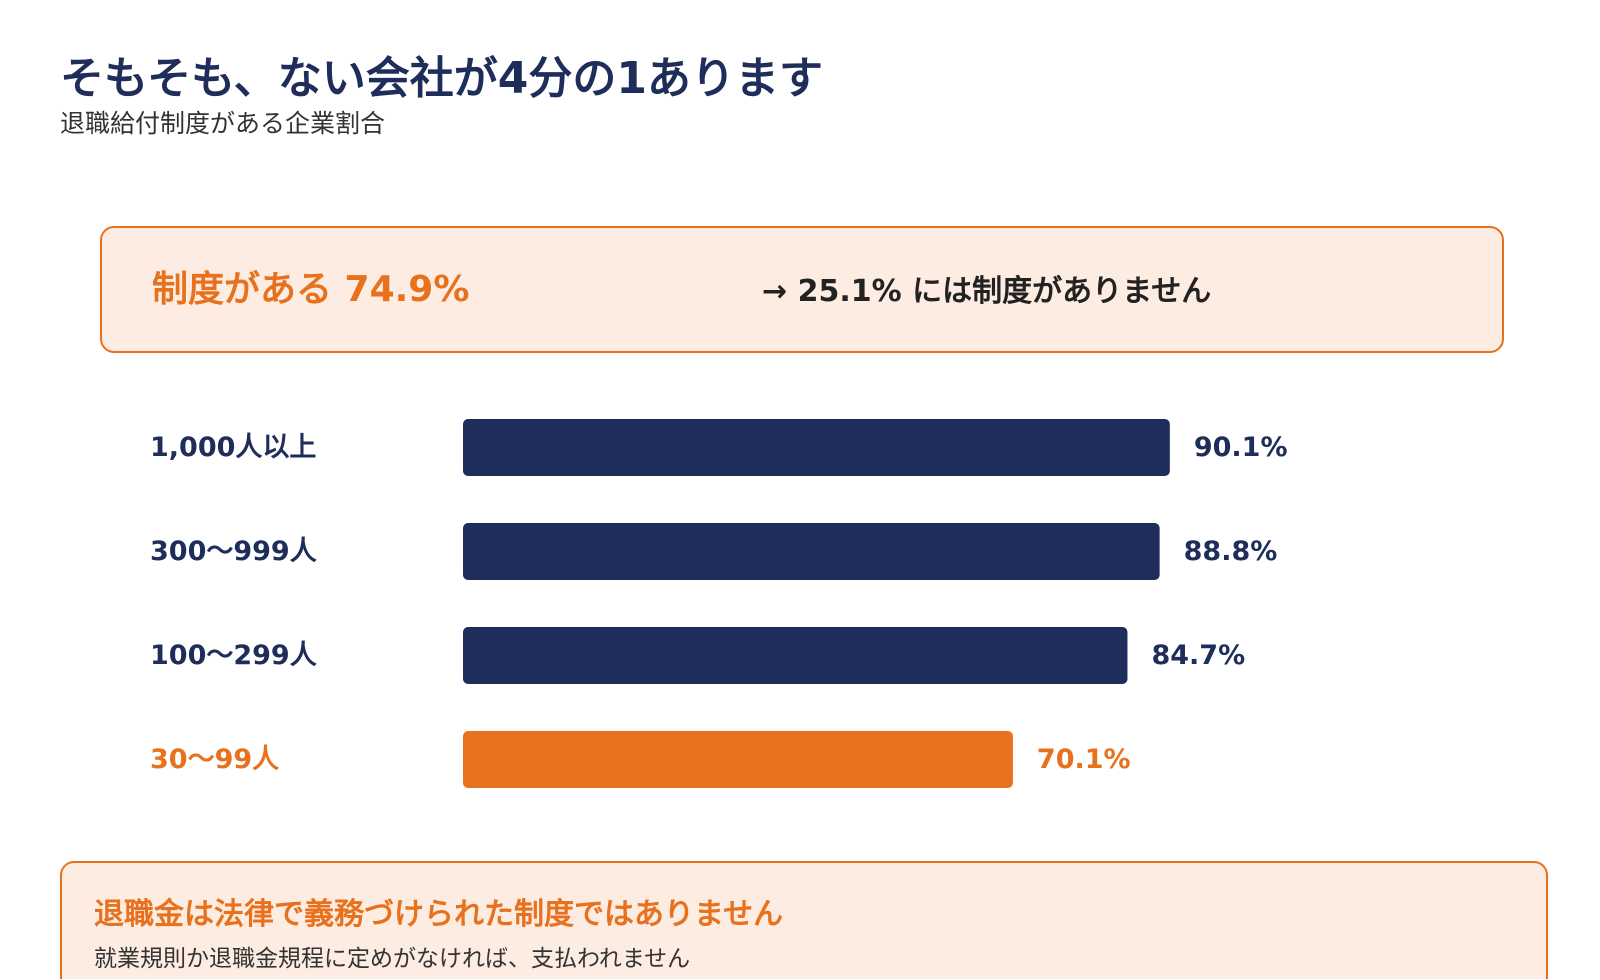 The height and width of the screenshot is (980, 1600). Describe the element at coordinates (1198, 655) in the screenshot. I see `value-label: 84.7%` at that location.